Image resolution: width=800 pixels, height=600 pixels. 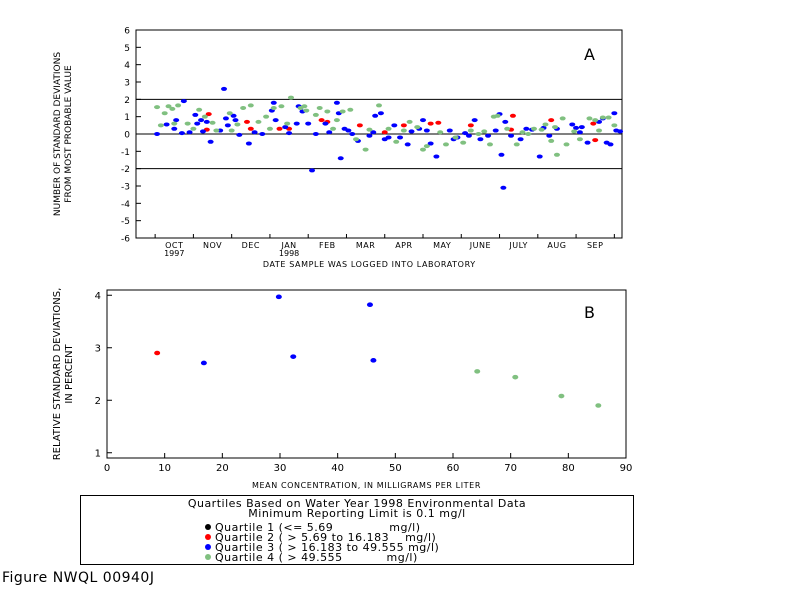 I want to click on panel-a-letter: A, so click(x=589, y=54).